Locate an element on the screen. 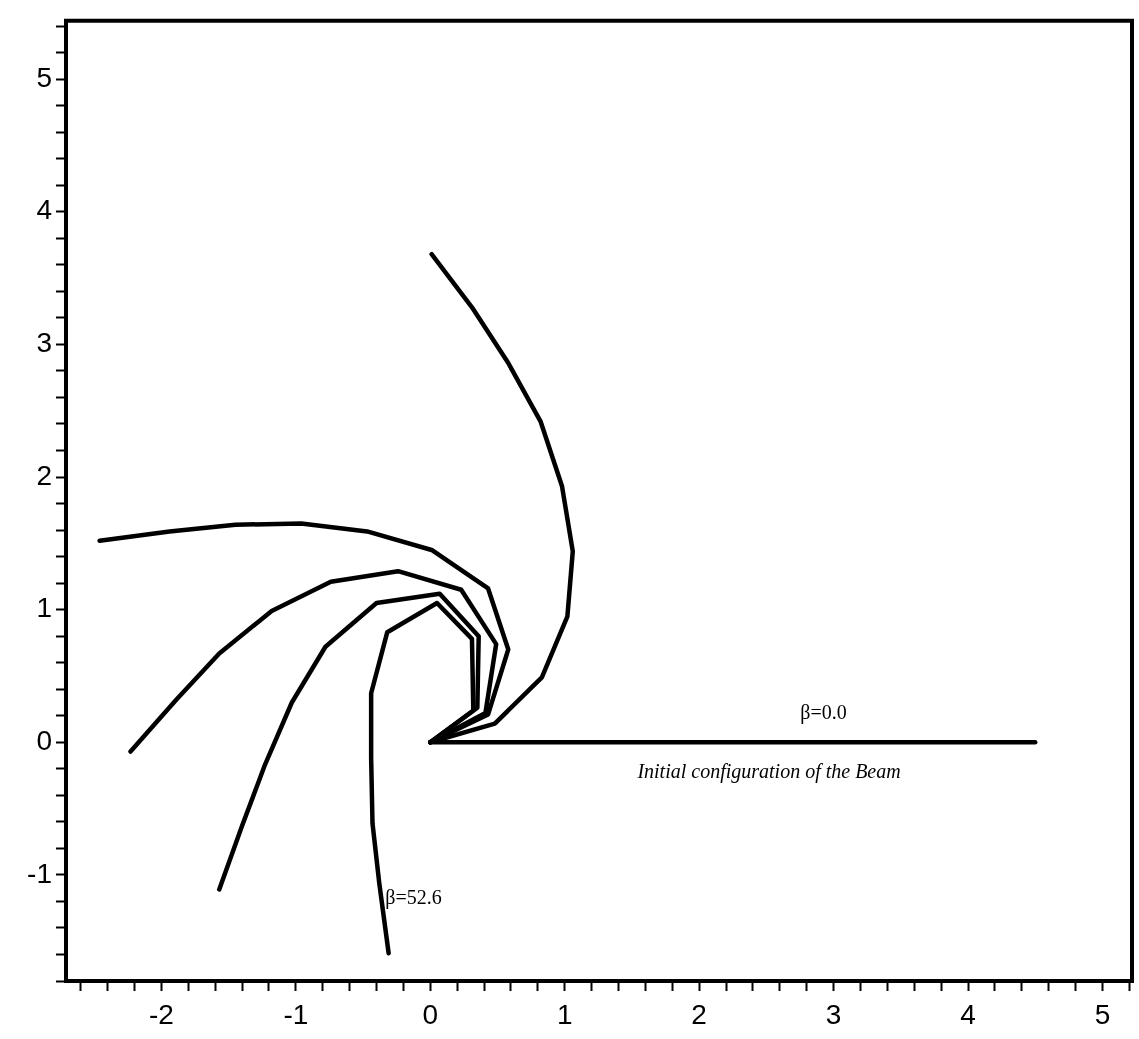  y-tick-label: 4 is located at coordinates (44, 210).